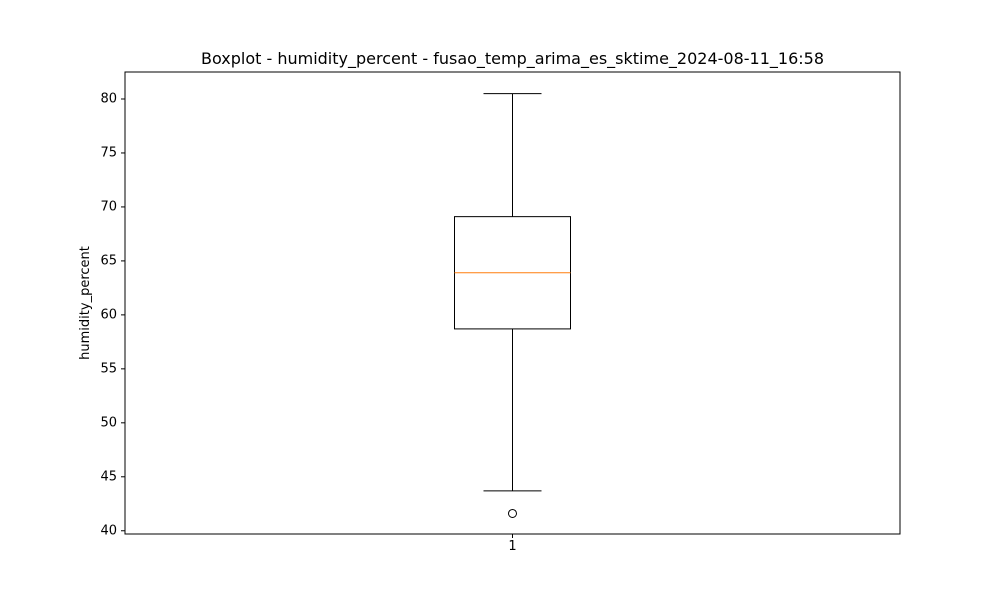 Image resolution: width=1000 pixels, height=600 pixels. Describe the element at coordinates (108, 530) in the screenshot. I see `y-tick-label: 40` at that location.